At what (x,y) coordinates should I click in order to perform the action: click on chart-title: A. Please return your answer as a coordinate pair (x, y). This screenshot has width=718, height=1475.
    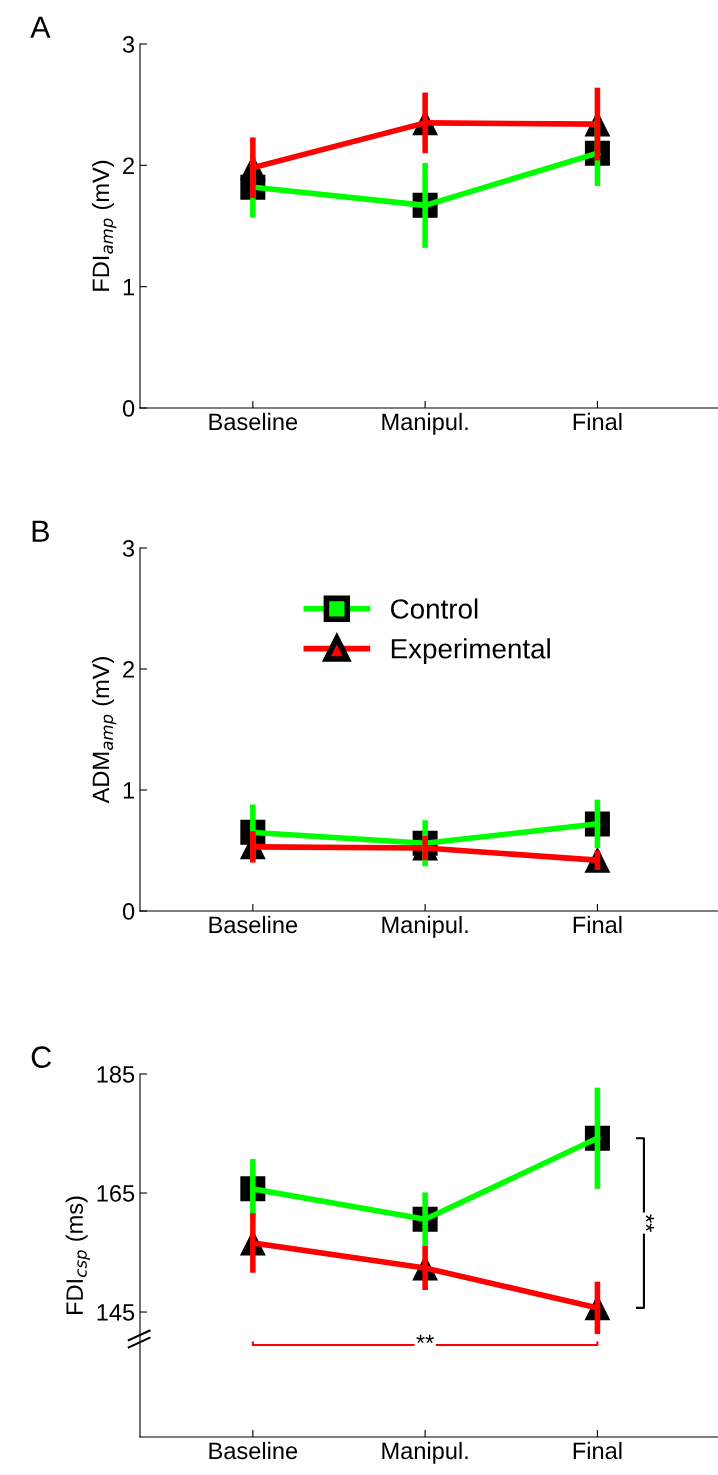
    Looking at the image, I should click on (40, 27).